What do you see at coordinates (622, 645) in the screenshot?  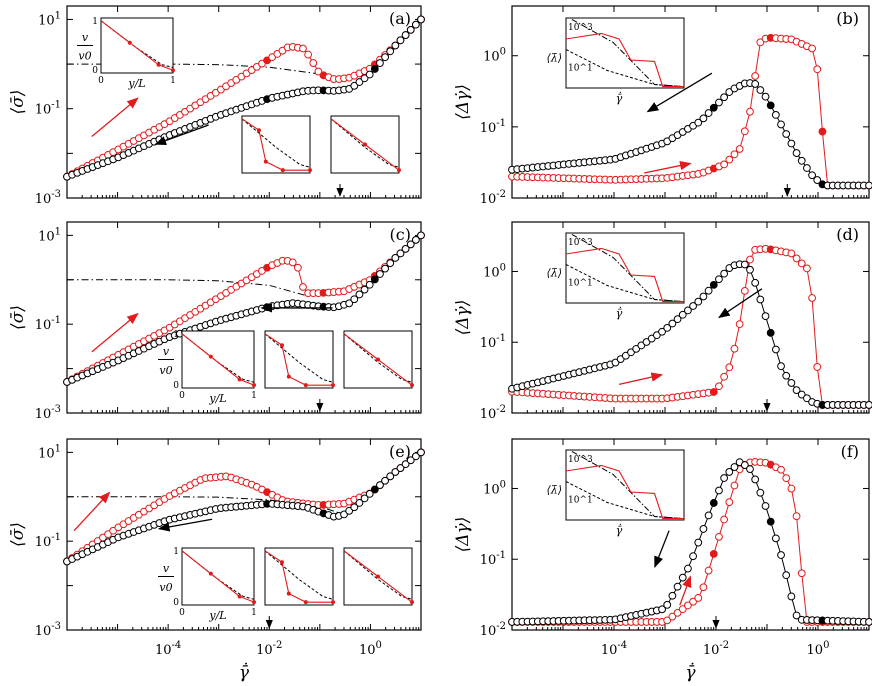 I see `x-tick-label-exponent: -4` at bounding box center [622, 645].